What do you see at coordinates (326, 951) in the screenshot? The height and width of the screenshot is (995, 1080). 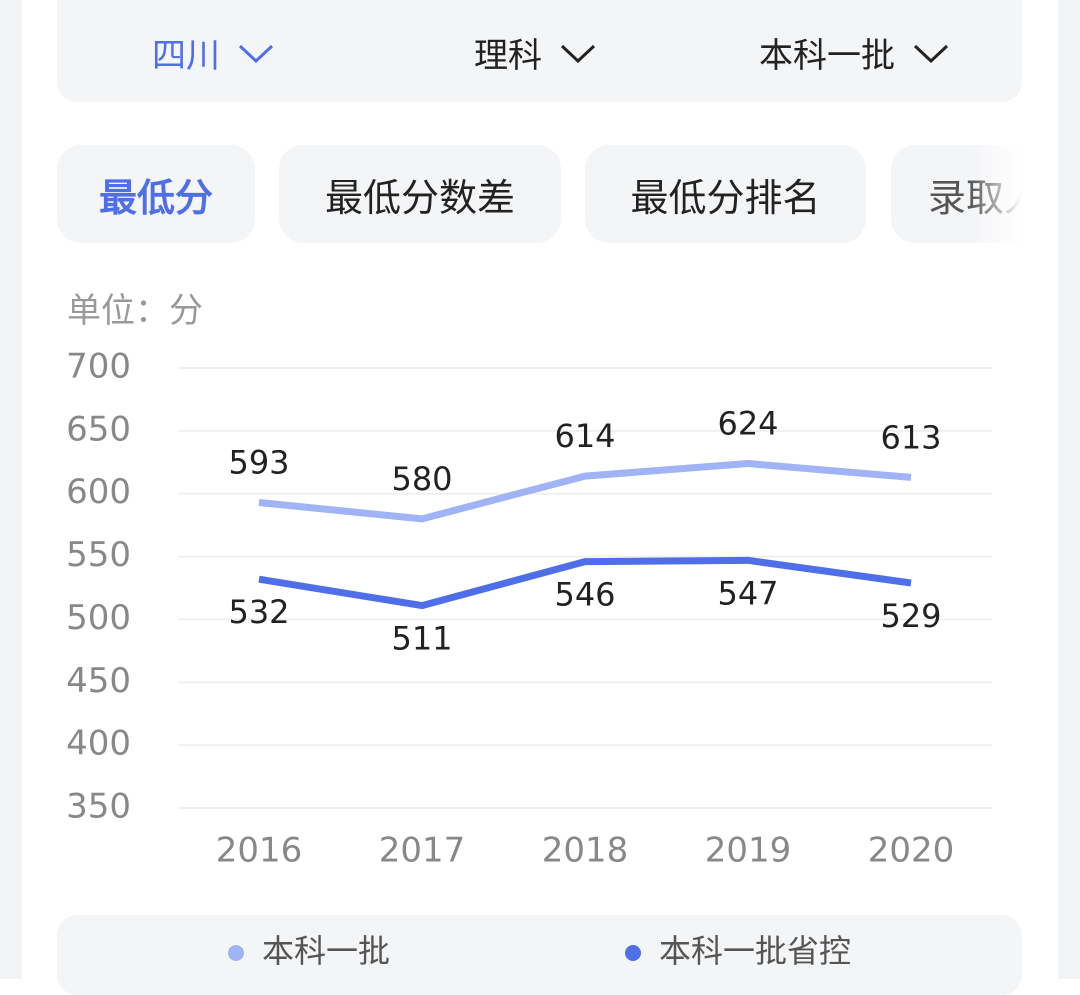 I see `legend-label: 本科一批` at bounding box center [326, 951].